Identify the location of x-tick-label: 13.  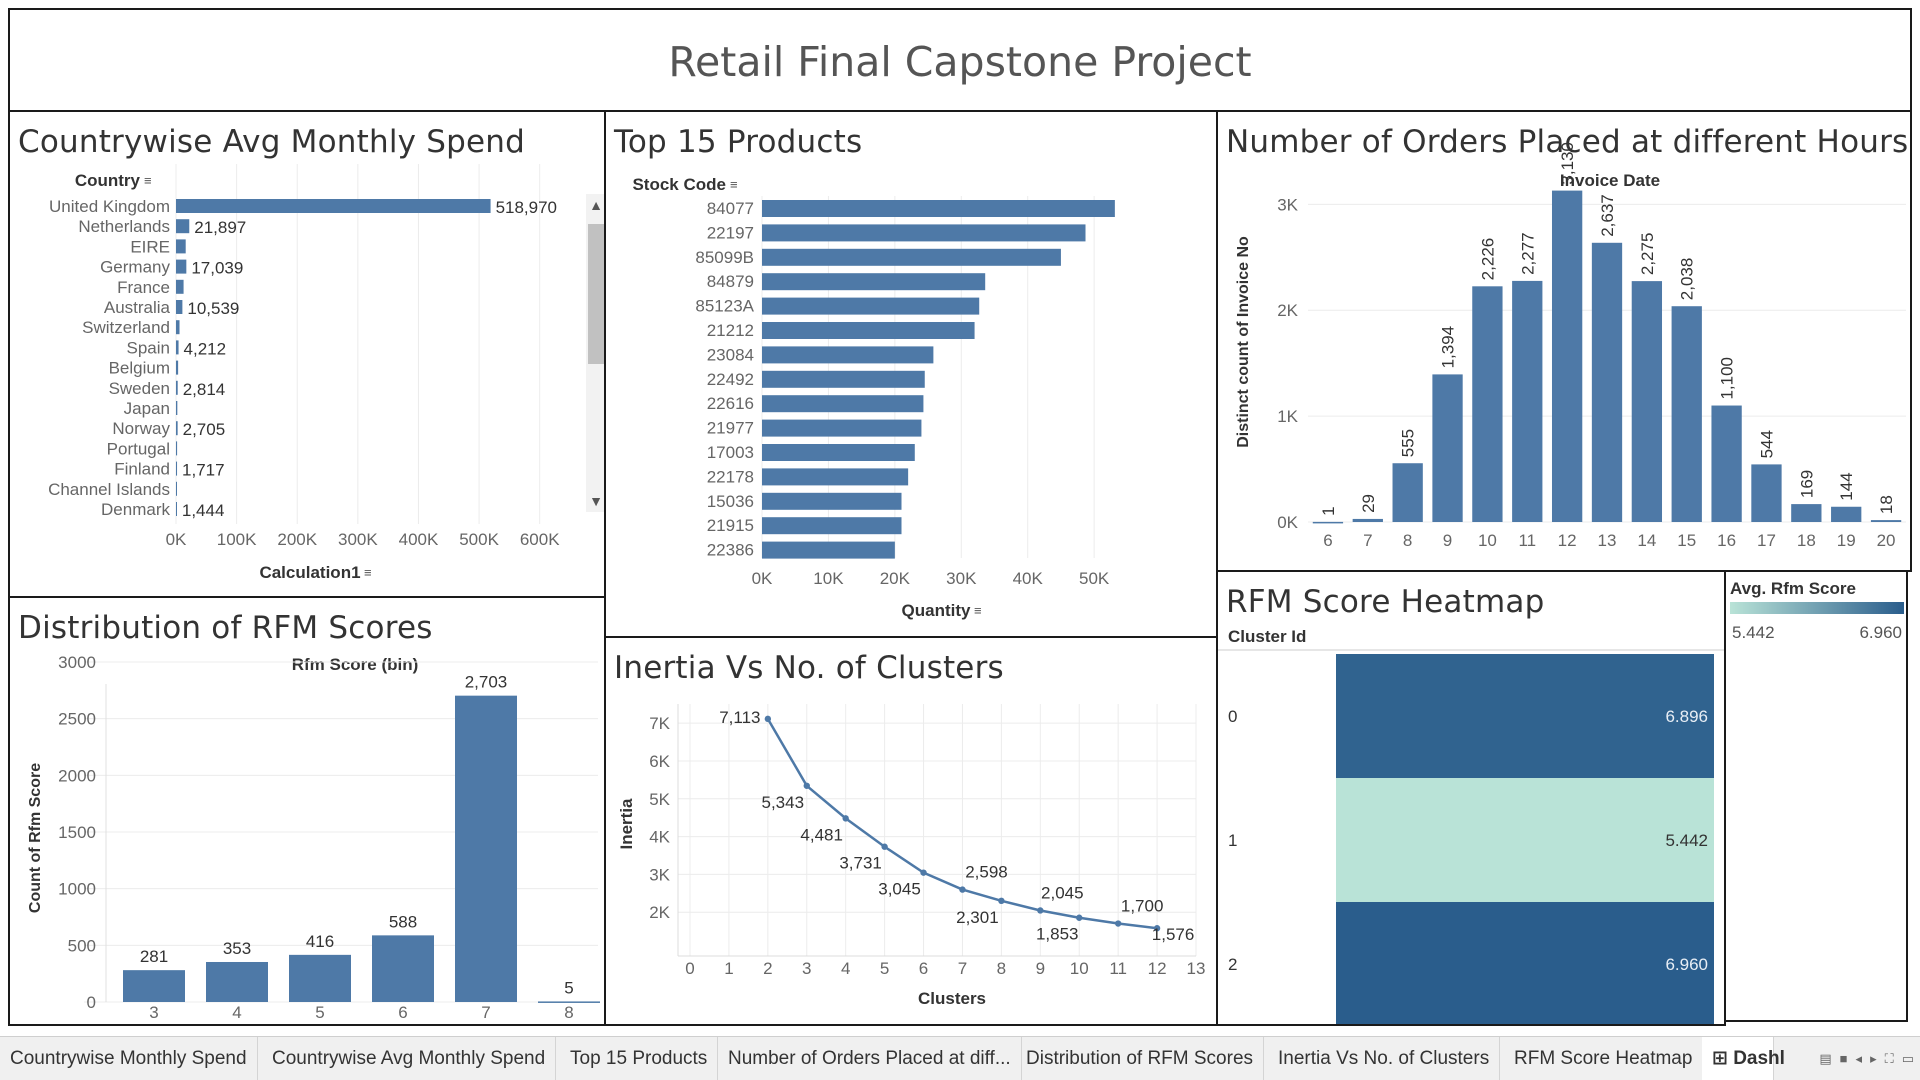
(1607, 540).